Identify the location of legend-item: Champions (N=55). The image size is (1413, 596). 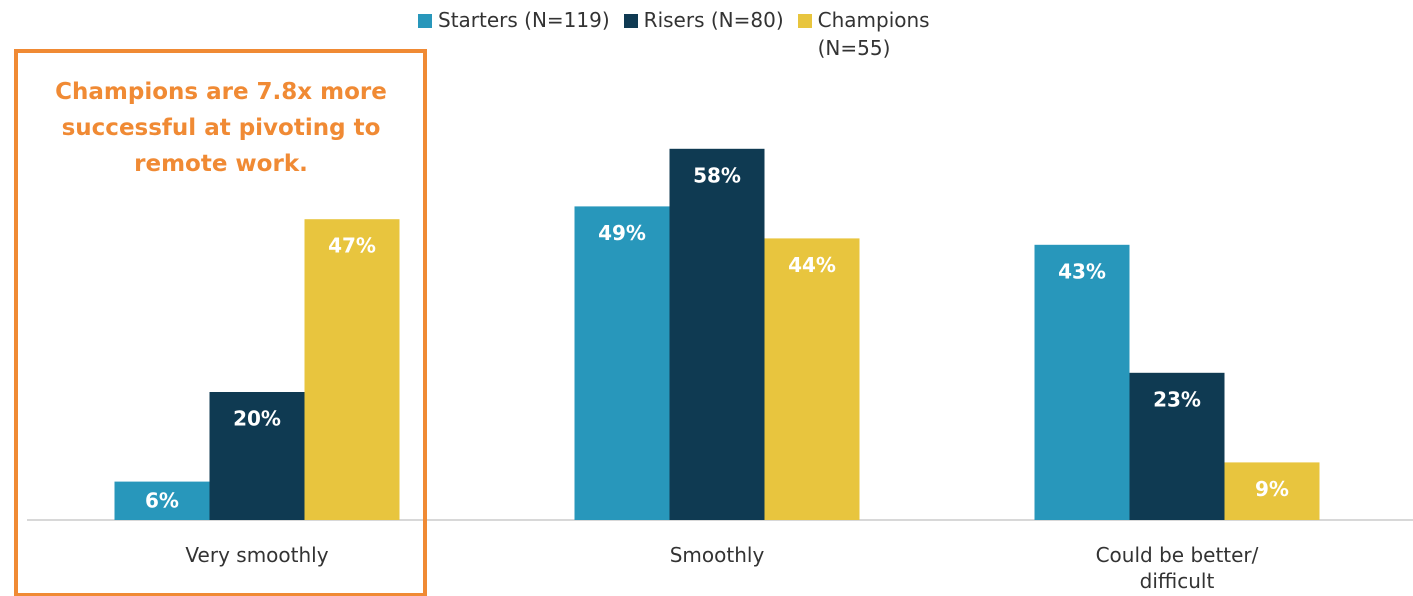
(865, 34).